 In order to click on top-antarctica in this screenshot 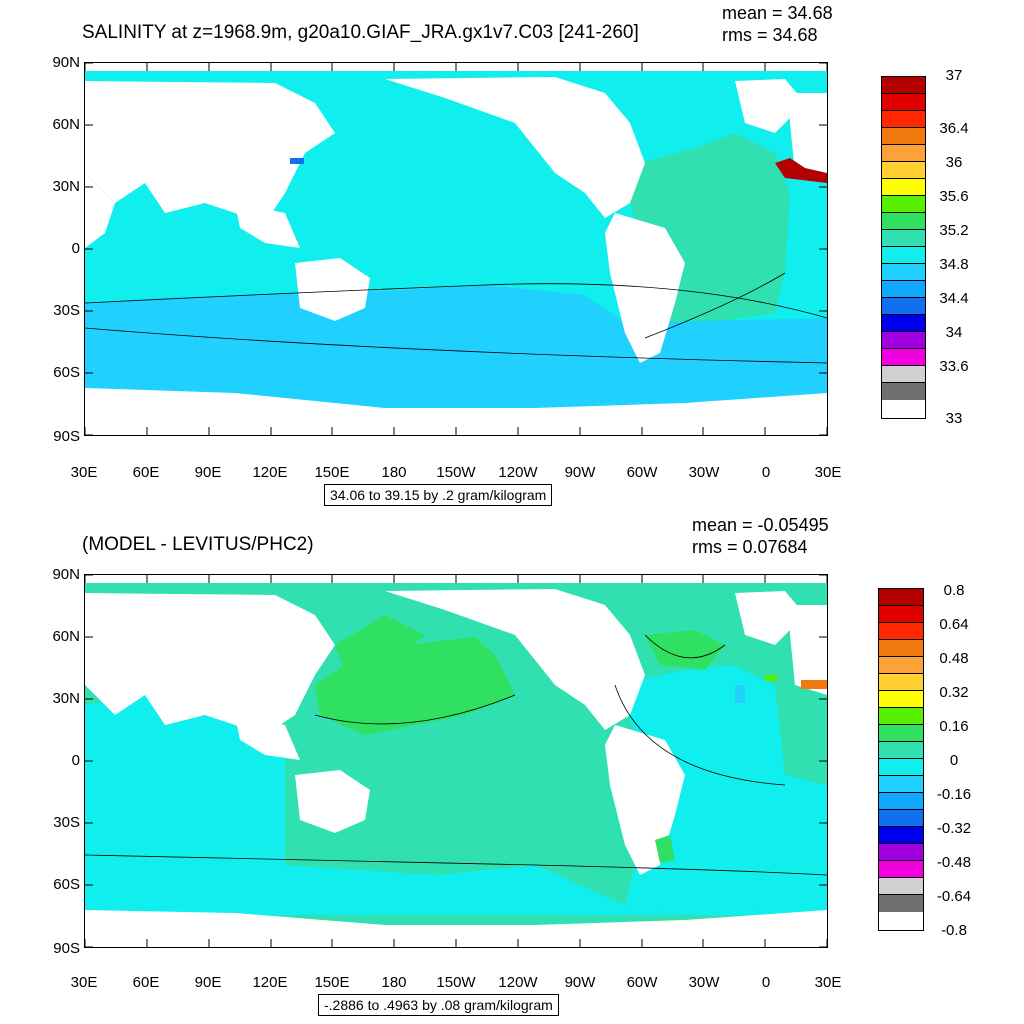, I will do `click(456, 411)`.